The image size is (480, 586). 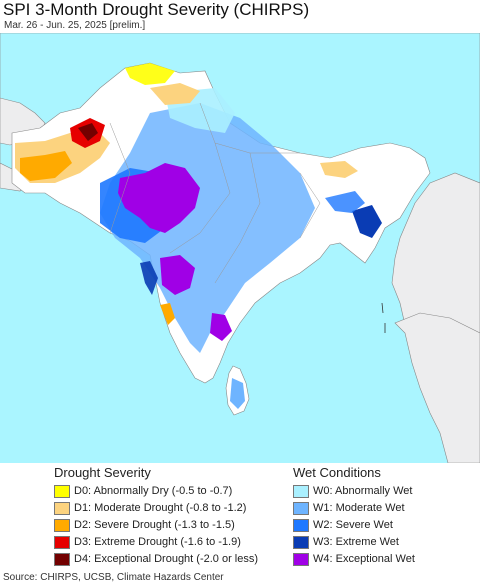 I want to click on legend-item-w1: W1: Moderate Wet, so click(x=349, y=508).